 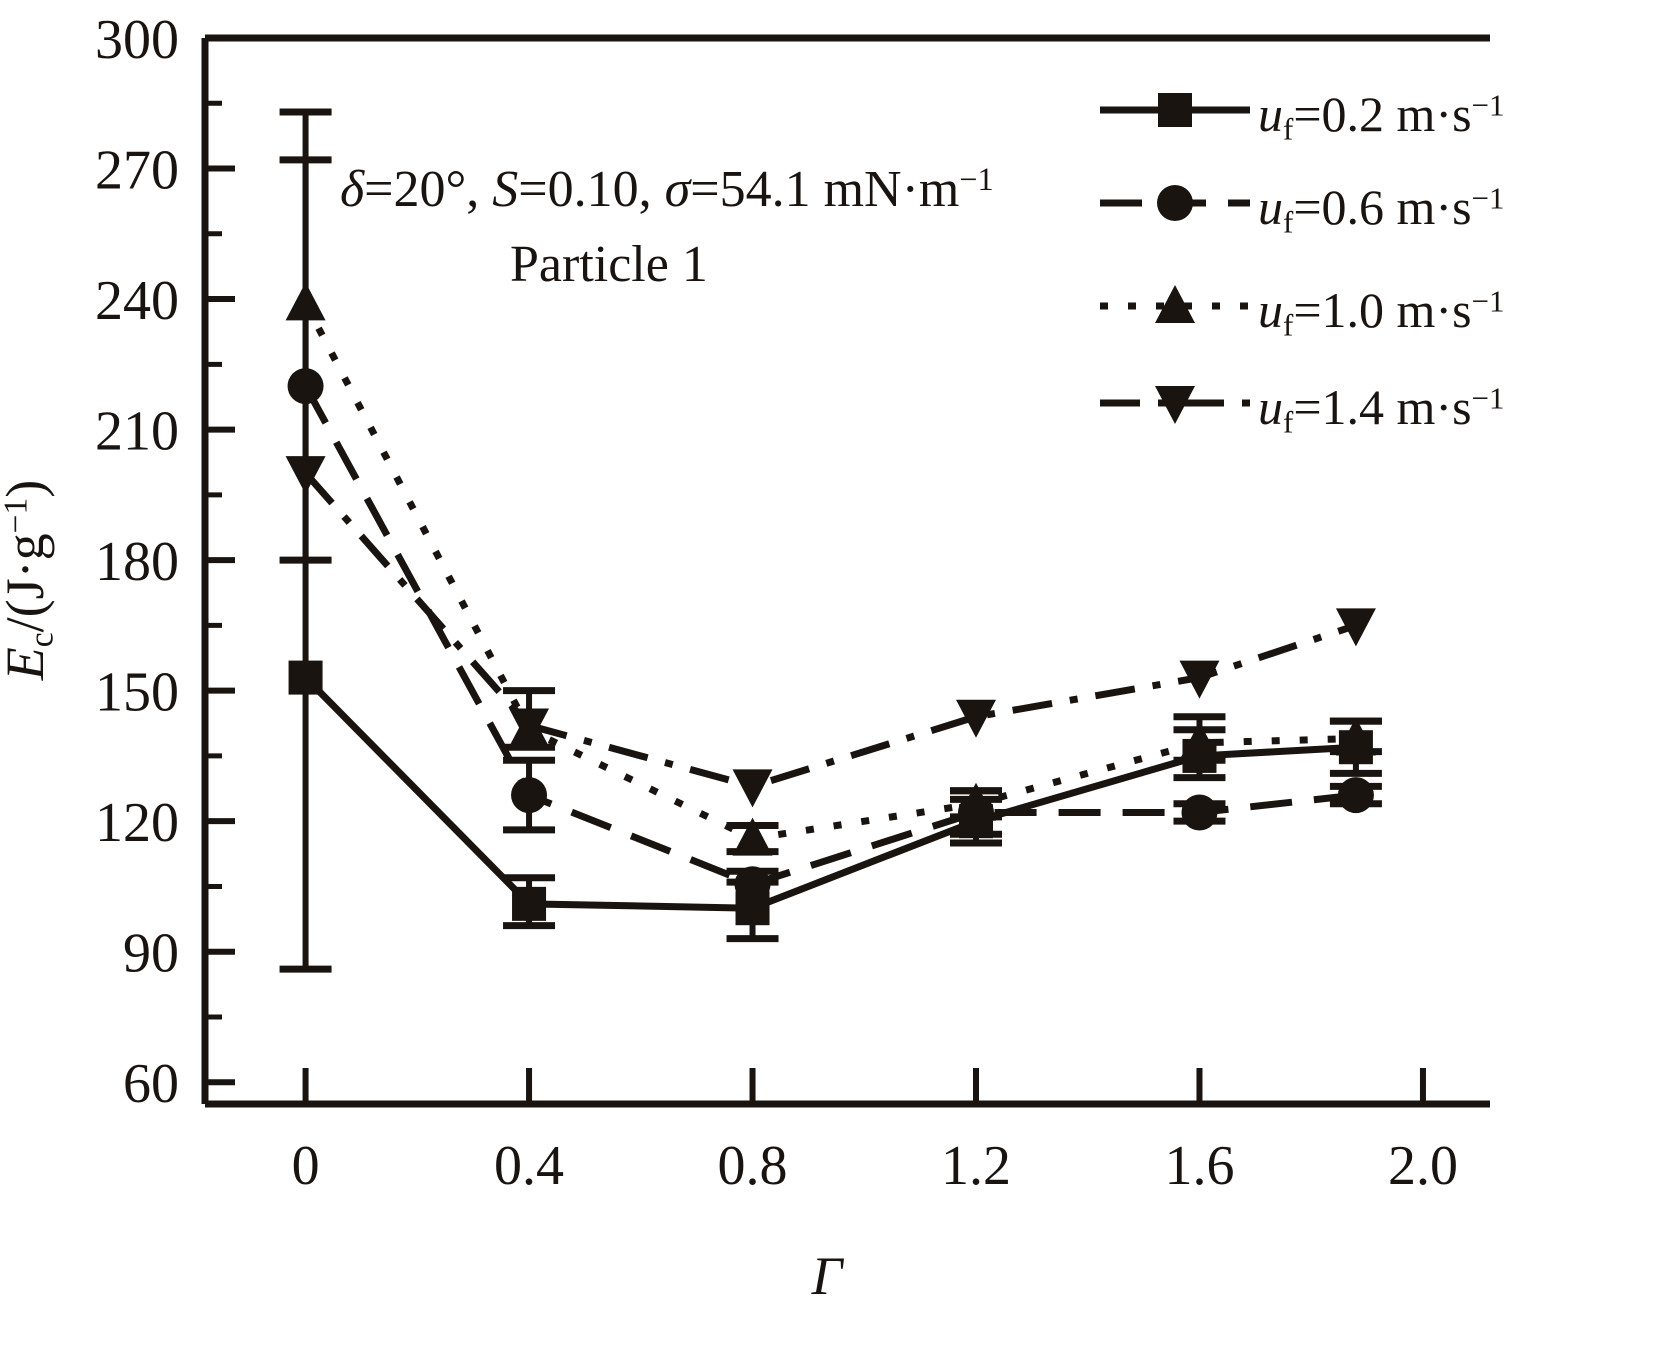 I want to click on legend-eq-1: =0.6 m·s, so click(x=1382, y=207).